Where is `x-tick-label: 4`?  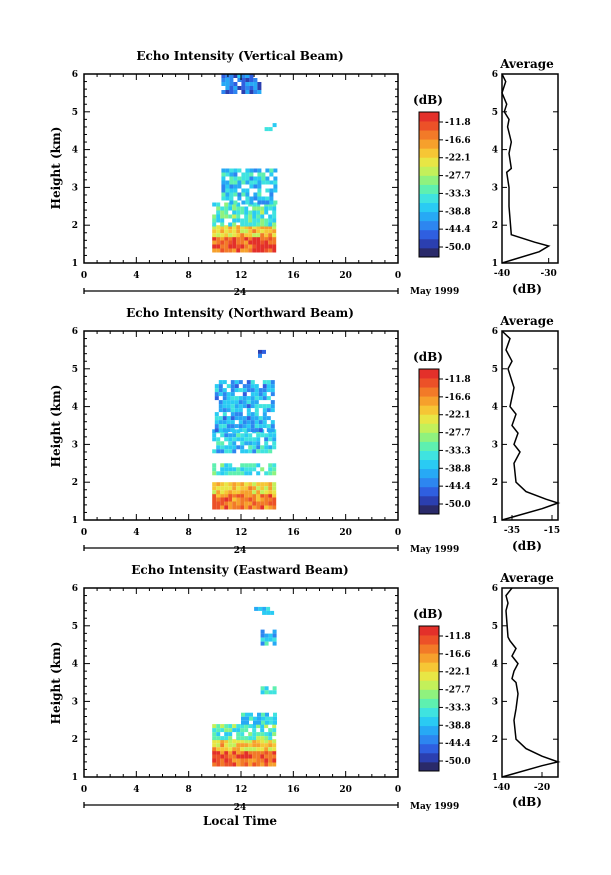 x-tick-label: 4 is located at coordinates (136, 790).